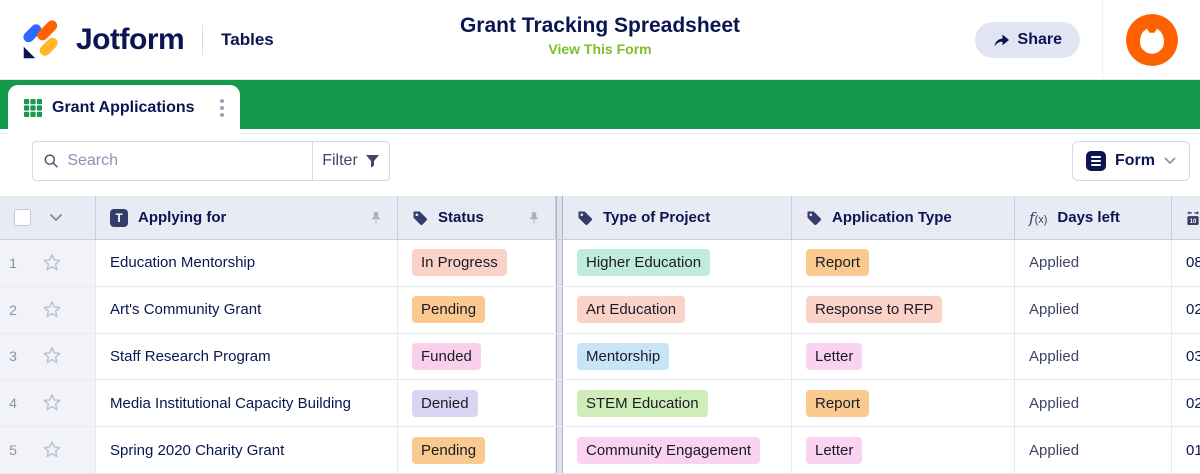  I want to click on cell-type-of-project: Art Education, so click(677, 309).